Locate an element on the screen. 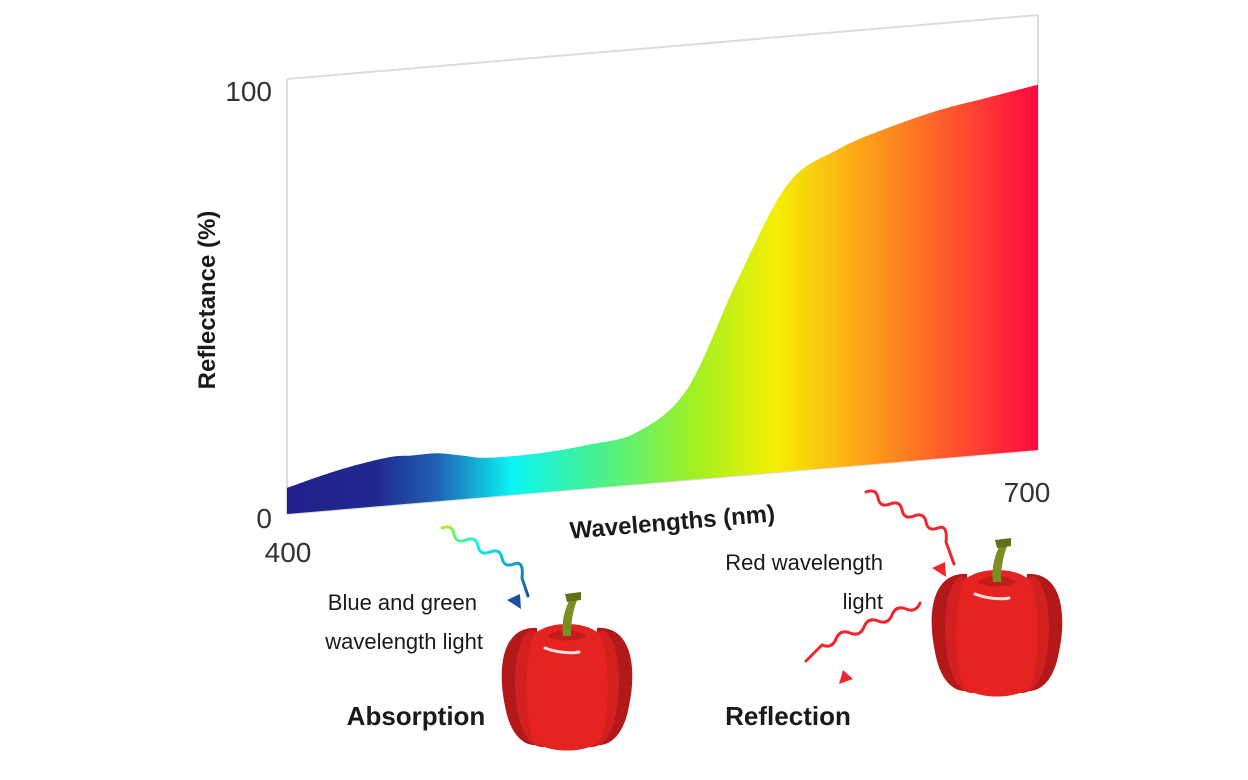 The width and height of the screenshot is (1248, 780). frame-top-edge is located at coordinates (662, 47).